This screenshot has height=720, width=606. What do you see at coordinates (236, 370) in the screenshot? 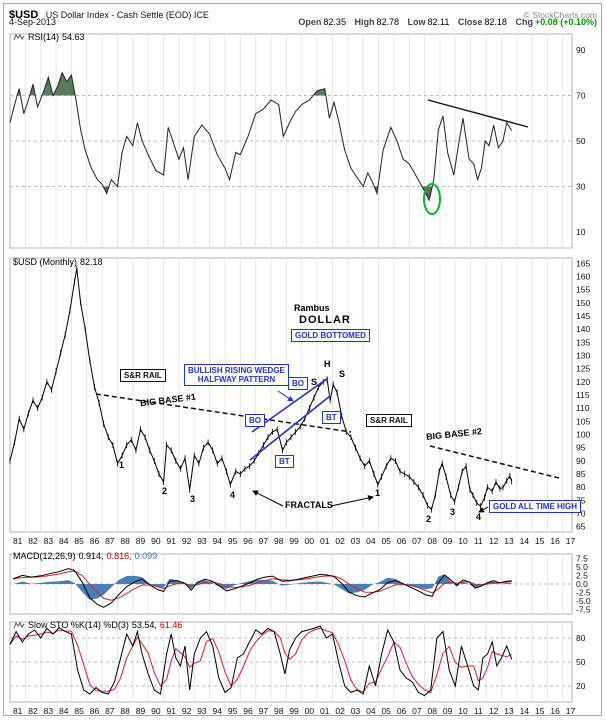
I see `wedge-text-line1: BULLISH RISING WEDGE` at bounding box center [236, 370].